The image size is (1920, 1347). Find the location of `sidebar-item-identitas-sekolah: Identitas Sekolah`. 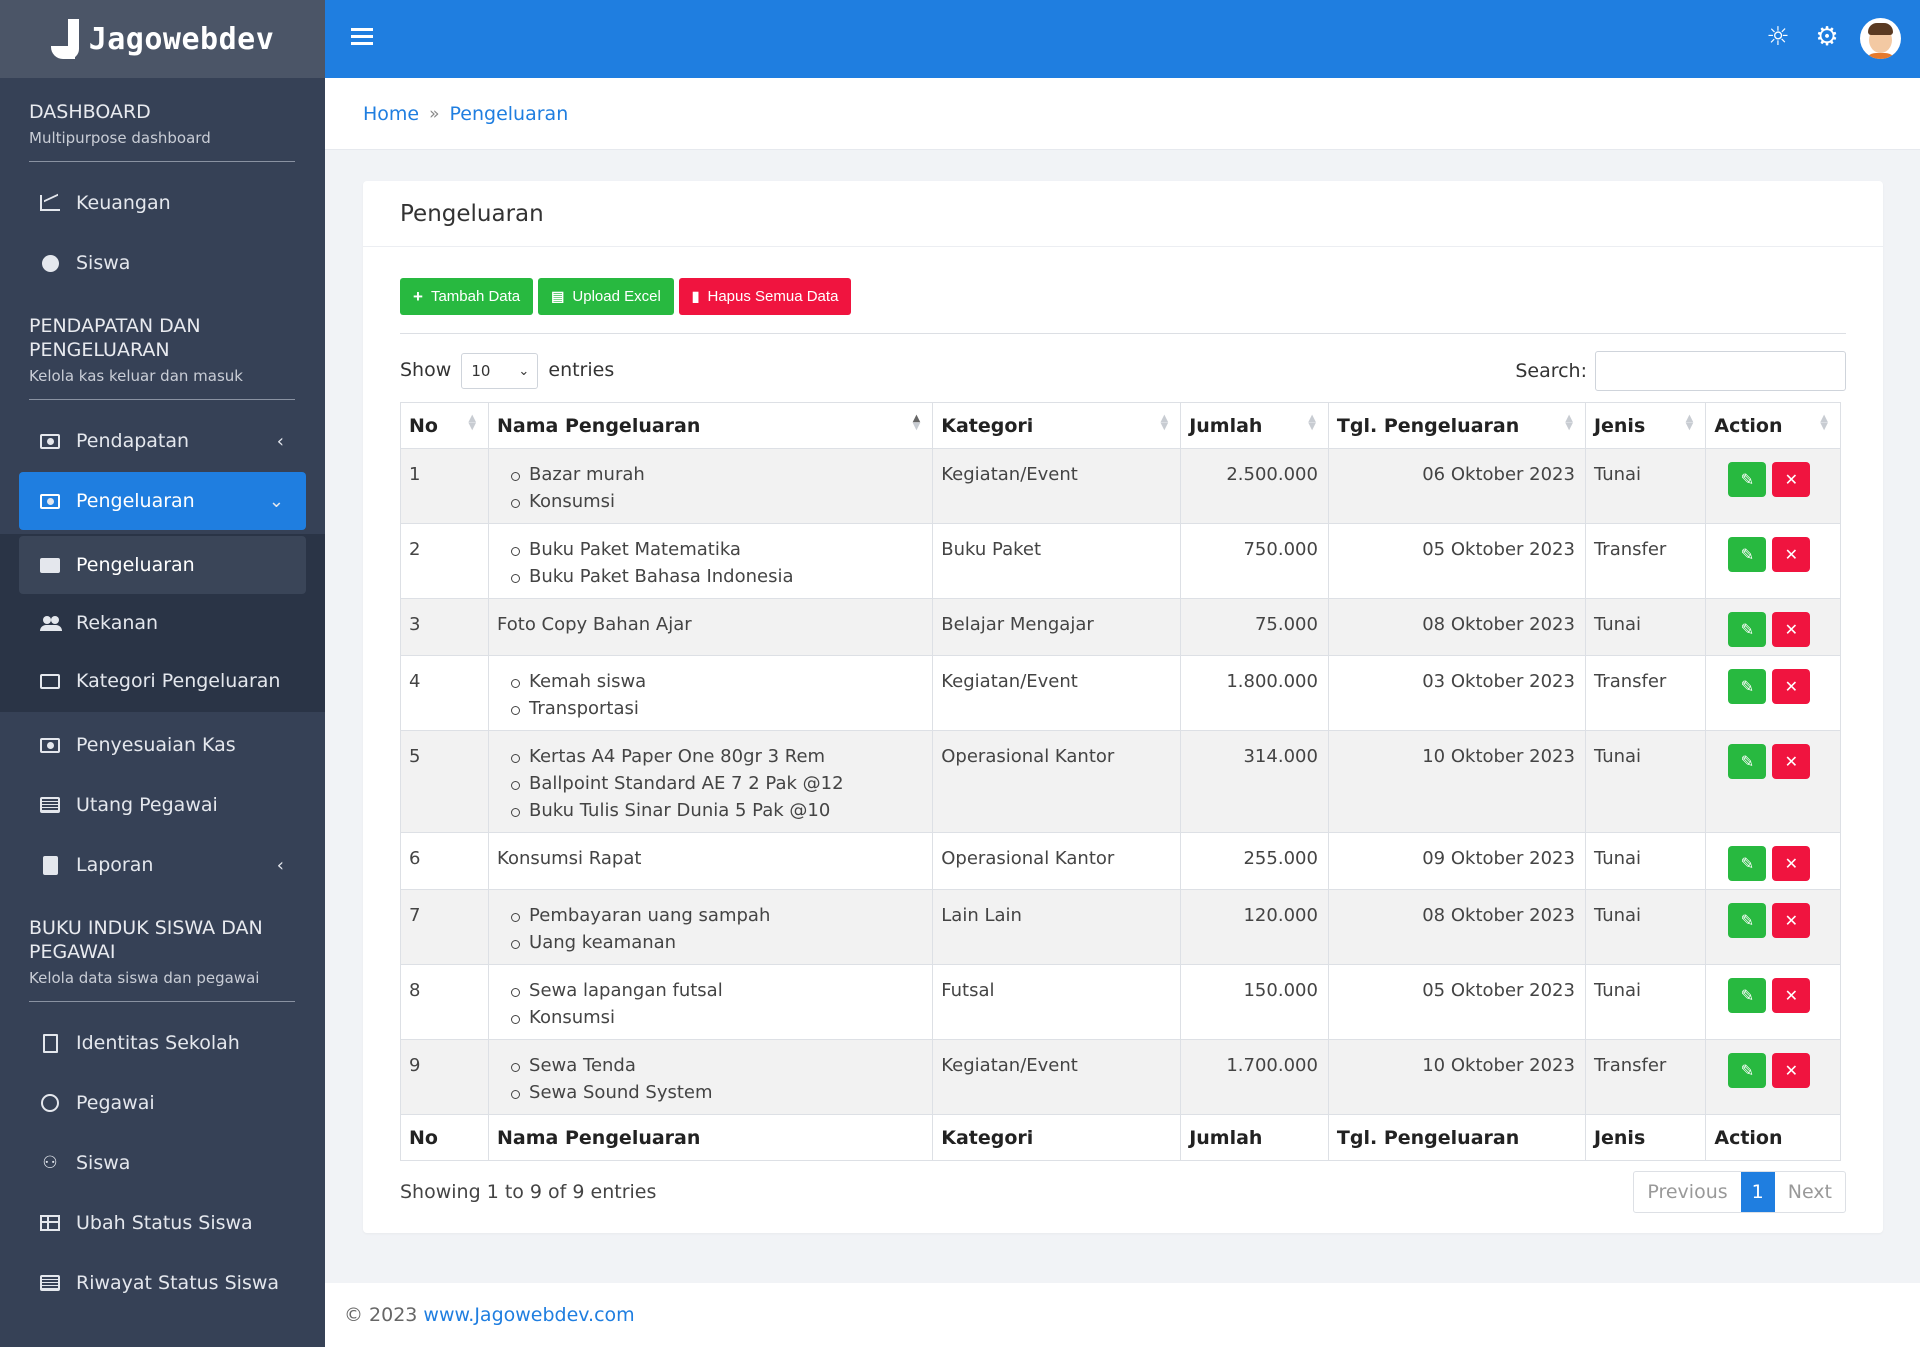

sidebar-item-identitas-sekolah: Identitas Sekolah is located at coordinates (162, 1043).